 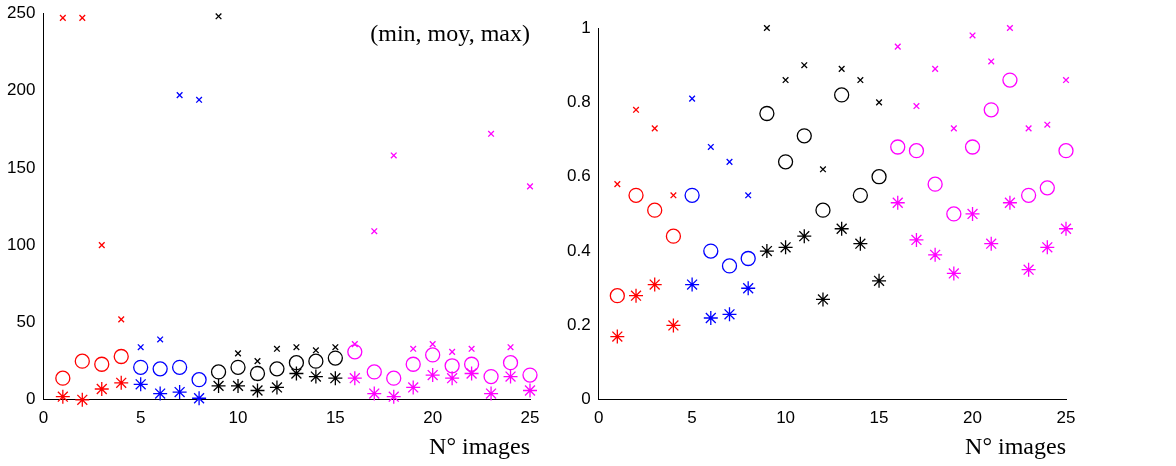 What do you see at coordinates (26, 322) in the screenshot?
I see `y-tick-label: 50` at bounding box center [26, 322].